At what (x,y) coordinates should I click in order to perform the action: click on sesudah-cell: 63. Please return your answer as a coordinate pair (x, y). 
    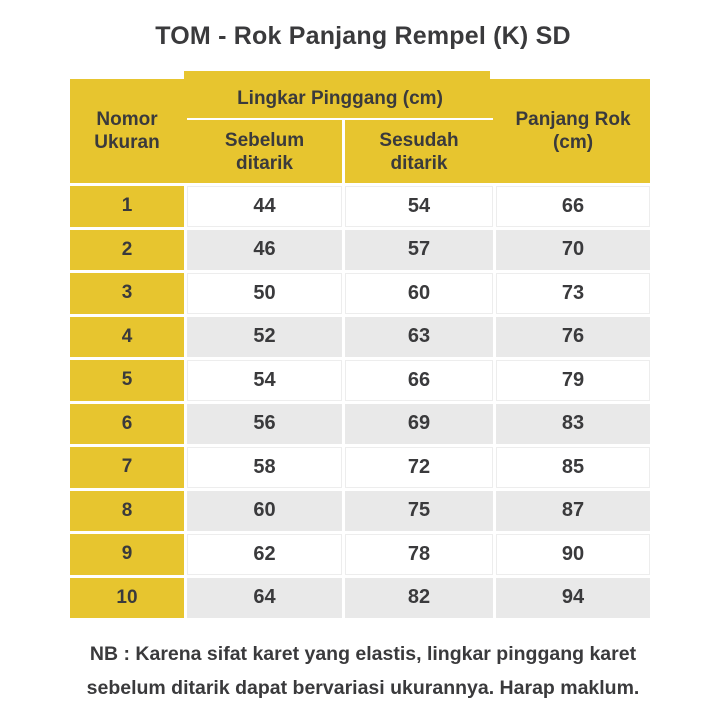
    Looking at the image, I should click on (419, 336).